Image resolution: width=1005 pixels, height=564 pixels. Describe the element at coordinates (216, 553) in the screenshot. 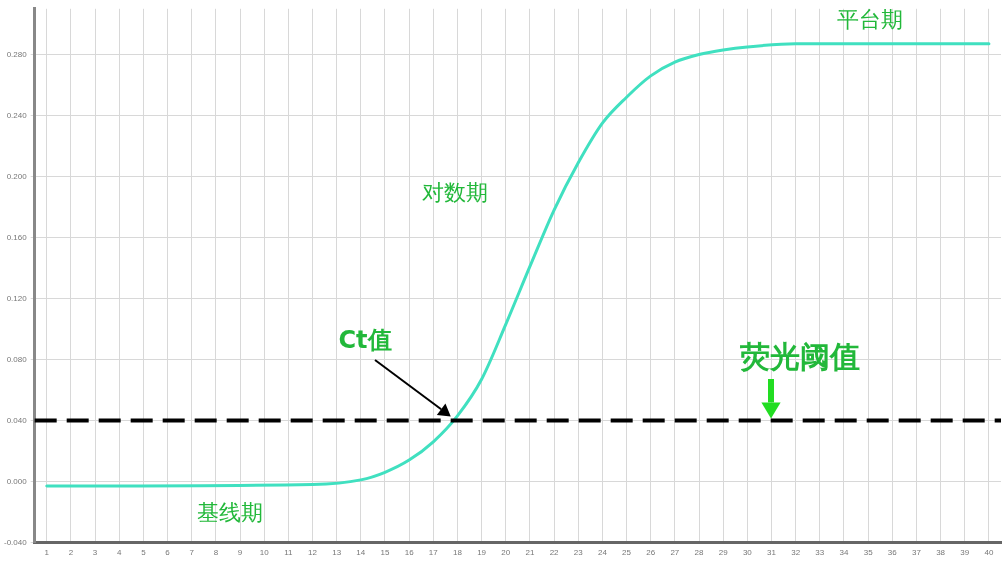

I see `x-tick-label: 8` at that location.